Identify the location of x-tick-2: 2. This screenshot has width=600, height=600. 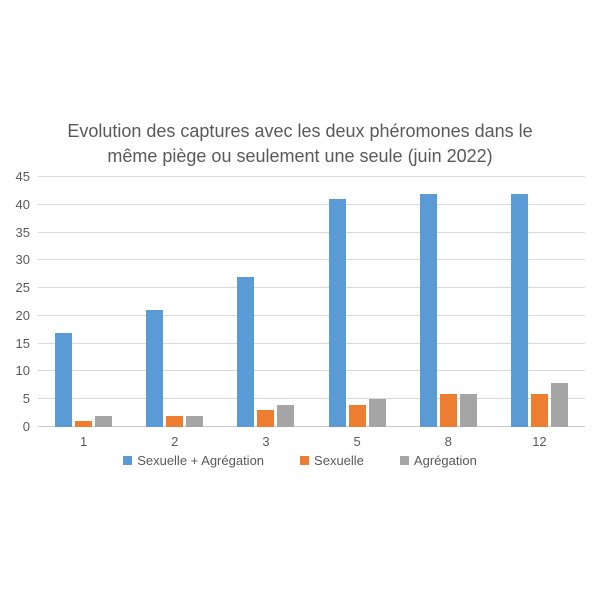
(175, 441).